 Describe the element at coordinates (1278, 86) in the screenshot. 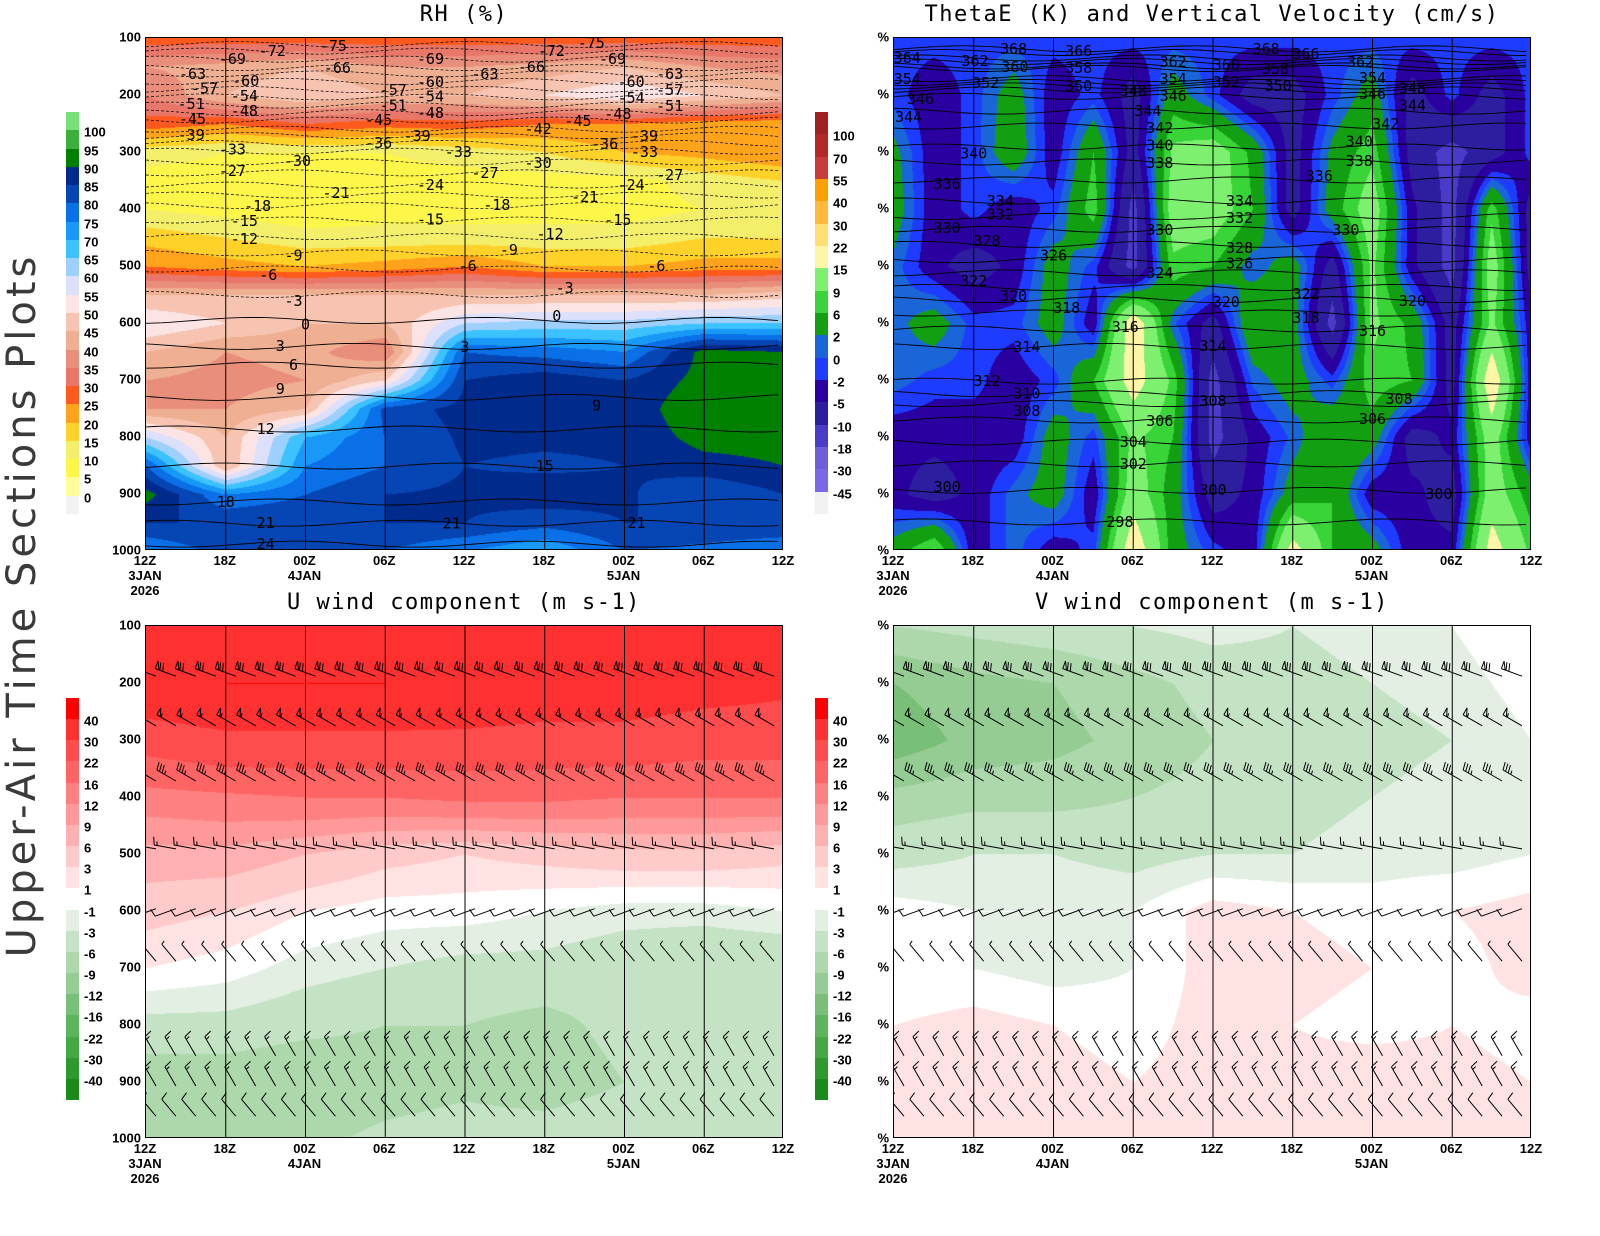

I see `contour-label: 350` at that location.